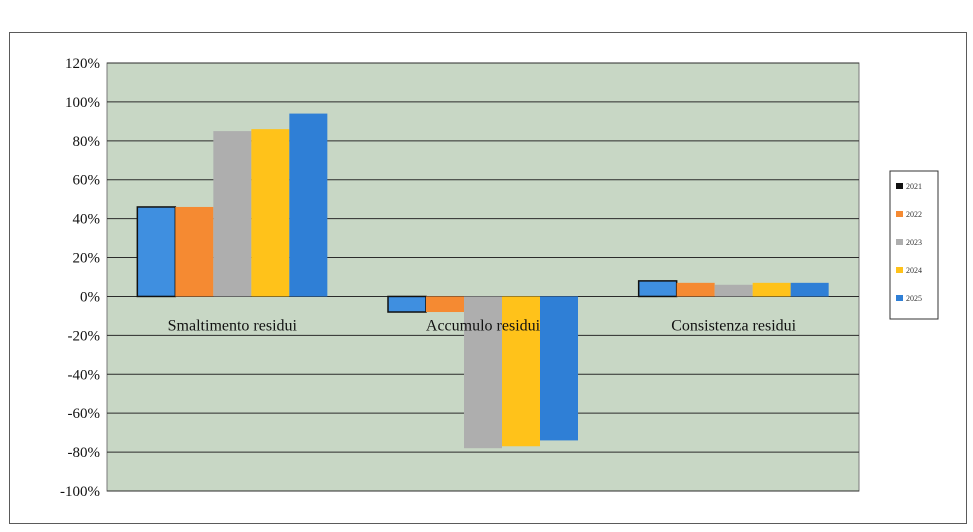  Describe the element at coordinates (87, 259) in the screenshot. I see `y-tick-label: 20%` at that location.